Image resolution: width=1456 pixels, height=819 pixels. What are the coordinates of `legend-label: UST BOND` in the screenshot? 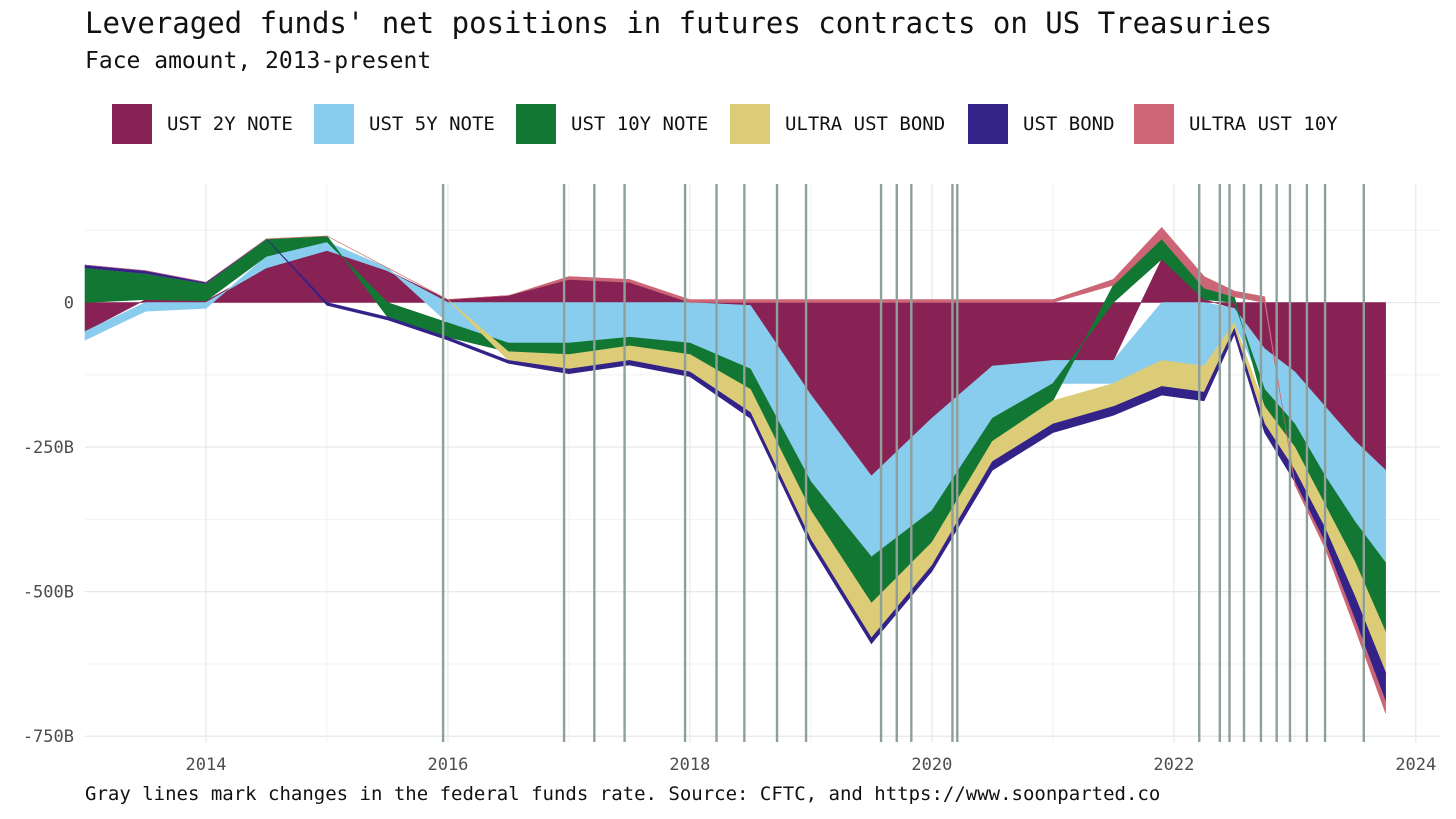 It's located at (1069, 124).